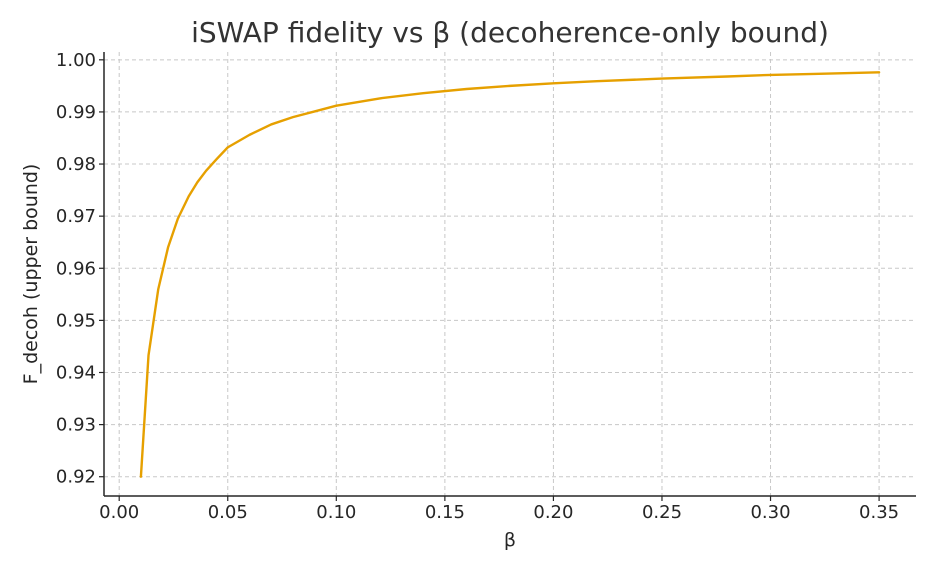  I want to click on x-tick-label: 0.20, so click(553, 512).